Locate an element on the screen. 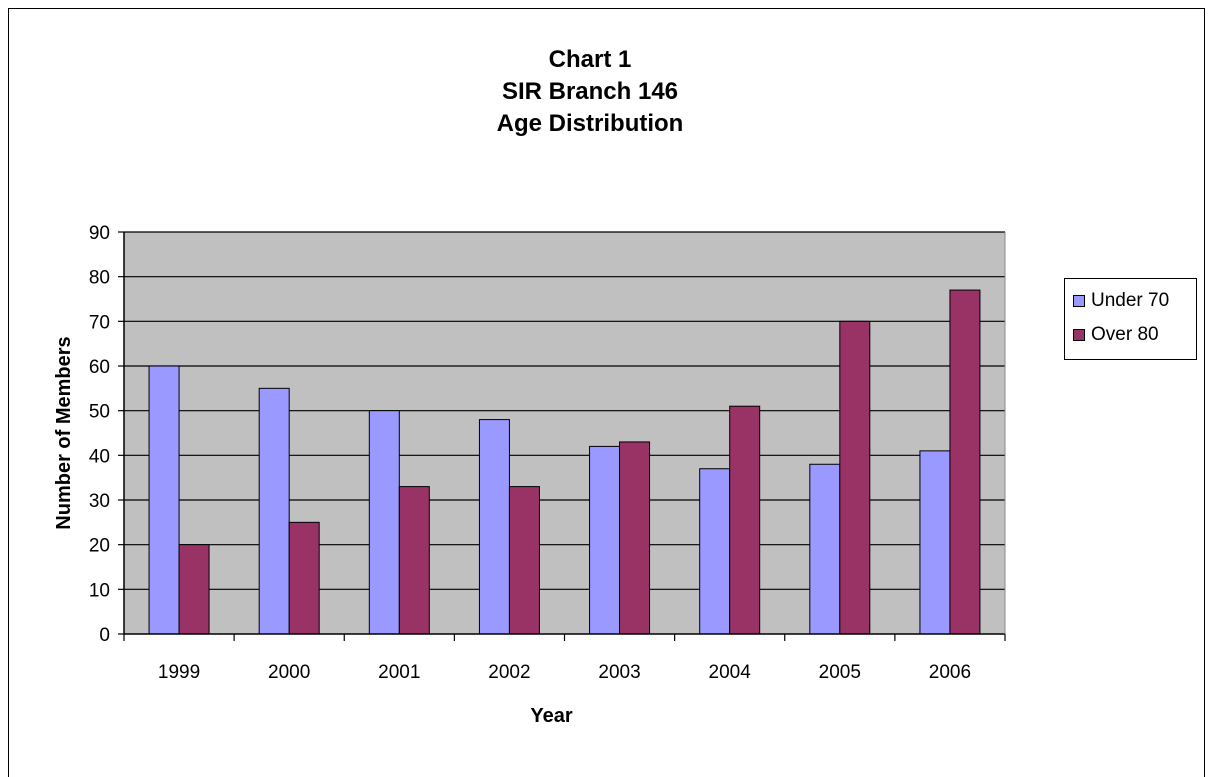  y-tick-label-50: 50 is located at coordinates (99, 412).